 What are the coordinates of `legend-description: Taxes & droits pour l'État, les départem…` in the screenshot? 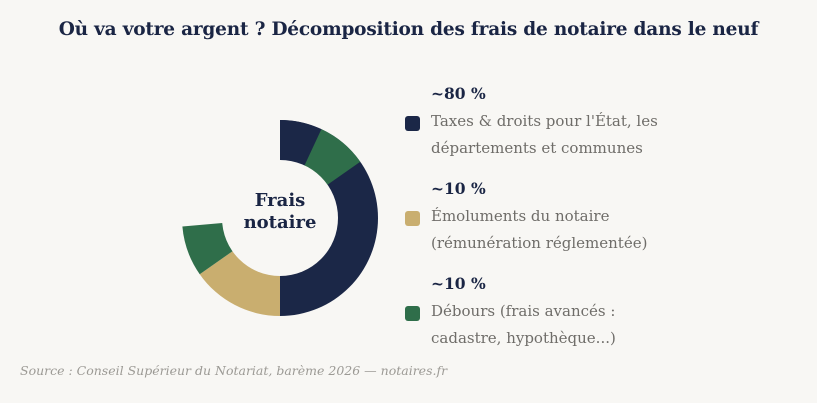 It's located at (566, 135).